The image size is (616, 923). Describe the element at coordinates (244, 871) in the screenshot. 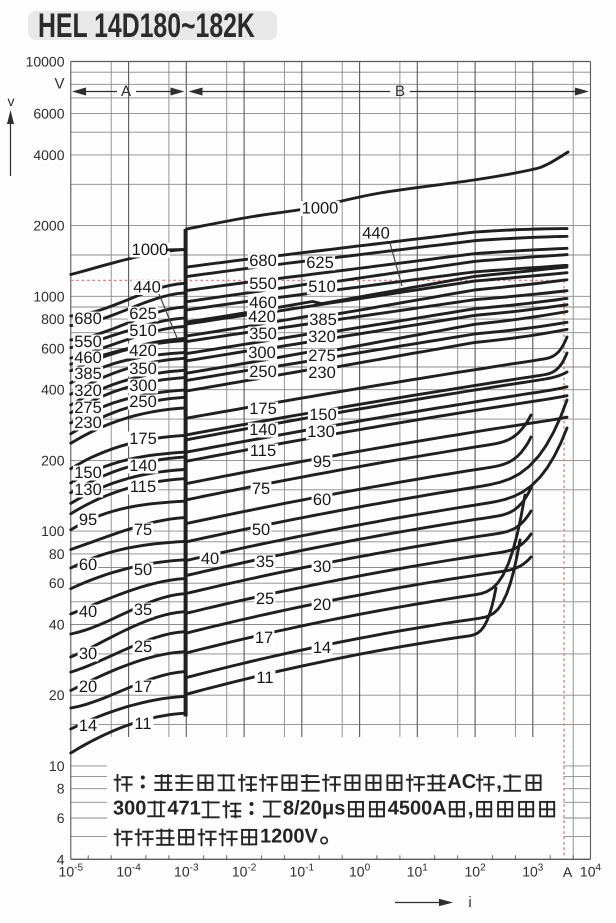

I see `svg-text: 10-2` at that location.